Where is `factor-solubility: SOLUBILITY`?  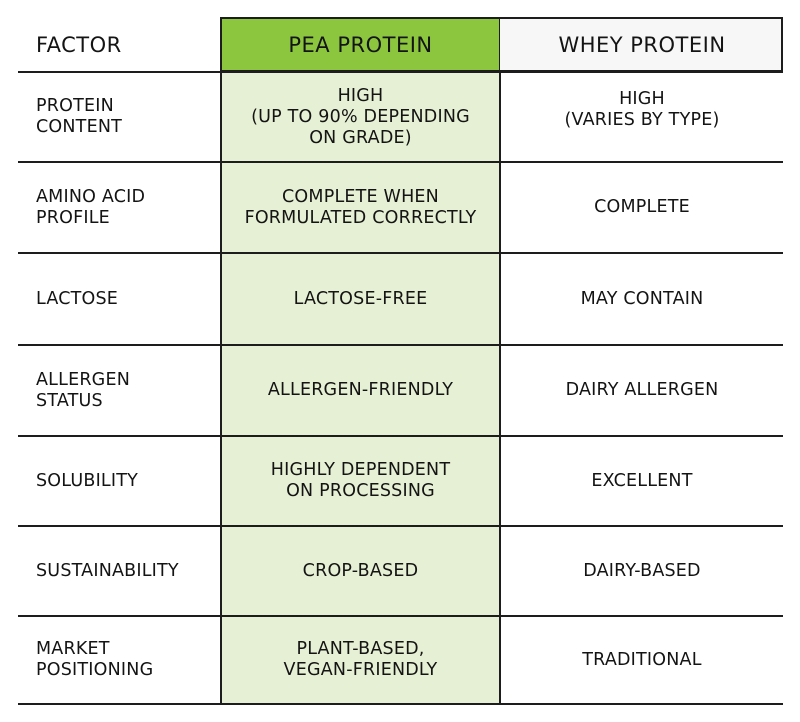
factor-solubility: SOLUBILITY is located at coordinates (87, 480).